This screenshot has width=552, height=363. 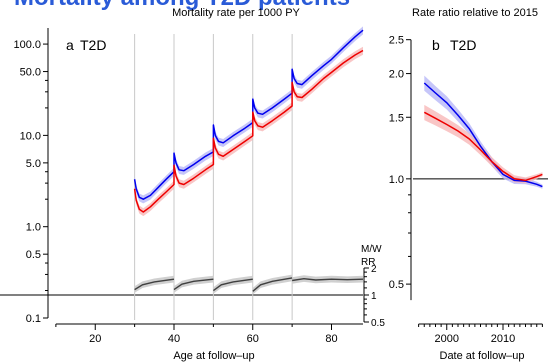 I want to click on y-tick-label: 2.5, so click(x=396, y=41).